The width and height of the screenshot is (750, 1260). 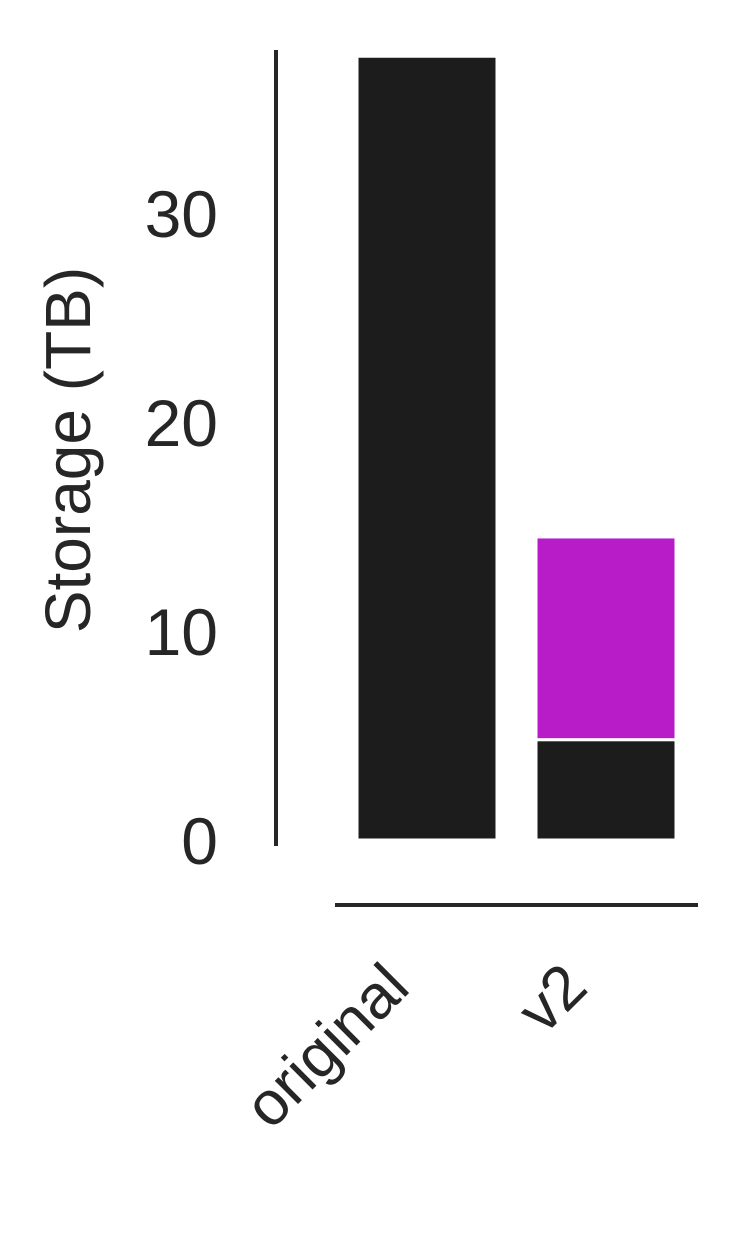 I want to click on x-tick-labels: original v2, so click(x=416, y=1046).